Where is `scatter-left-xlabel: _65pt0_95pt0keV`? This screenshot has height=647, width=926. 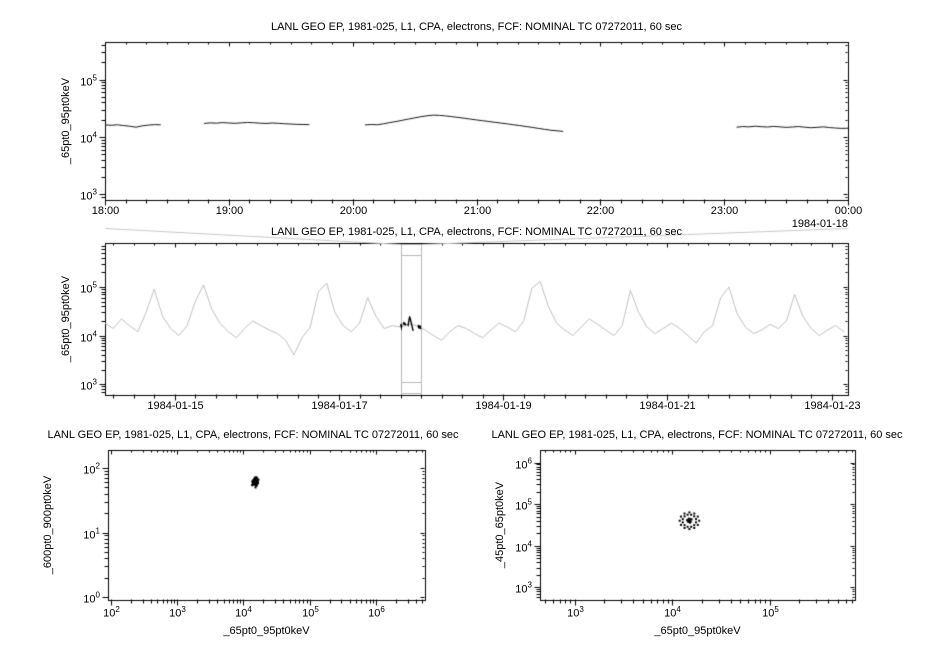 scatter-left-xlabel: _65pt0_95pt0keV is located at coordinates (266, 631).